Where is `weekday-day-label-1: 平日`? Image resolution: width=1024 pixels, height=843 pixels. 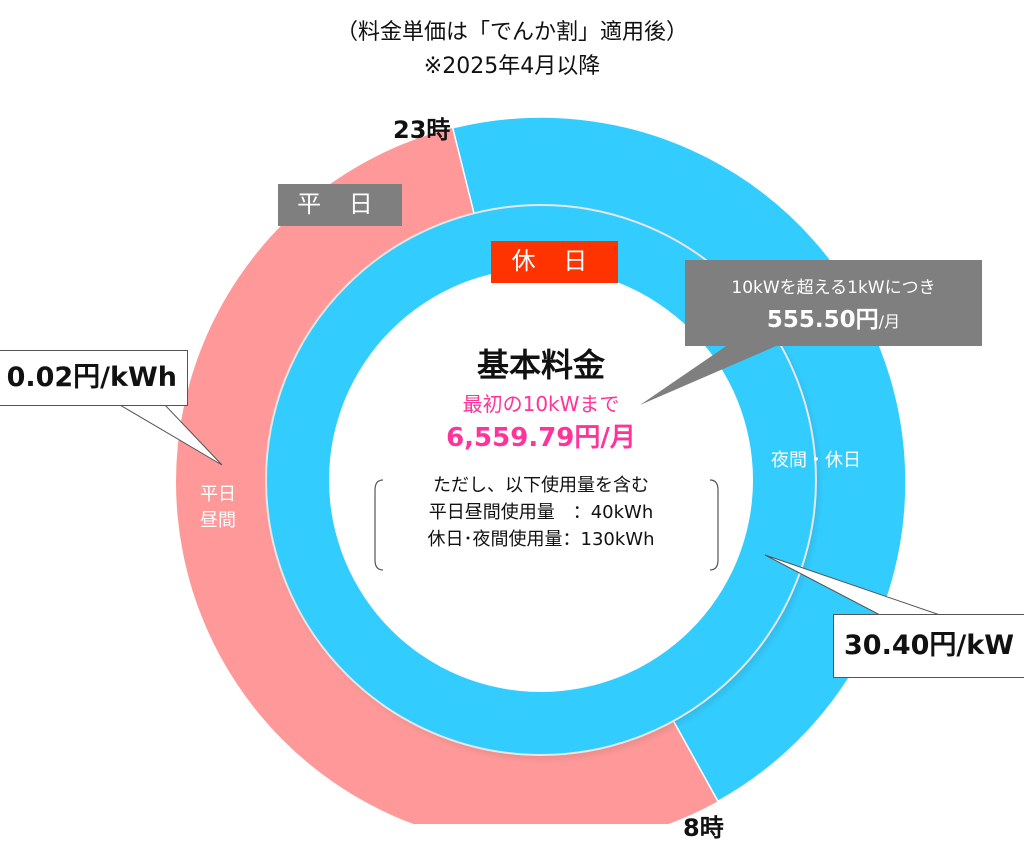
weekday-day-label-1: 平日 is located at coordinates (218, 494).